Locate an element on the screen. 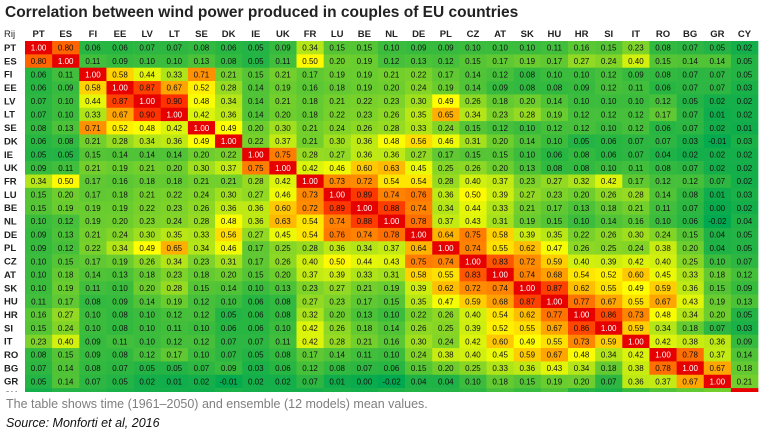 The height and width of the screenshot is (437, 774). cell-value-label: 0.44 is located at coordinates (93, 101).